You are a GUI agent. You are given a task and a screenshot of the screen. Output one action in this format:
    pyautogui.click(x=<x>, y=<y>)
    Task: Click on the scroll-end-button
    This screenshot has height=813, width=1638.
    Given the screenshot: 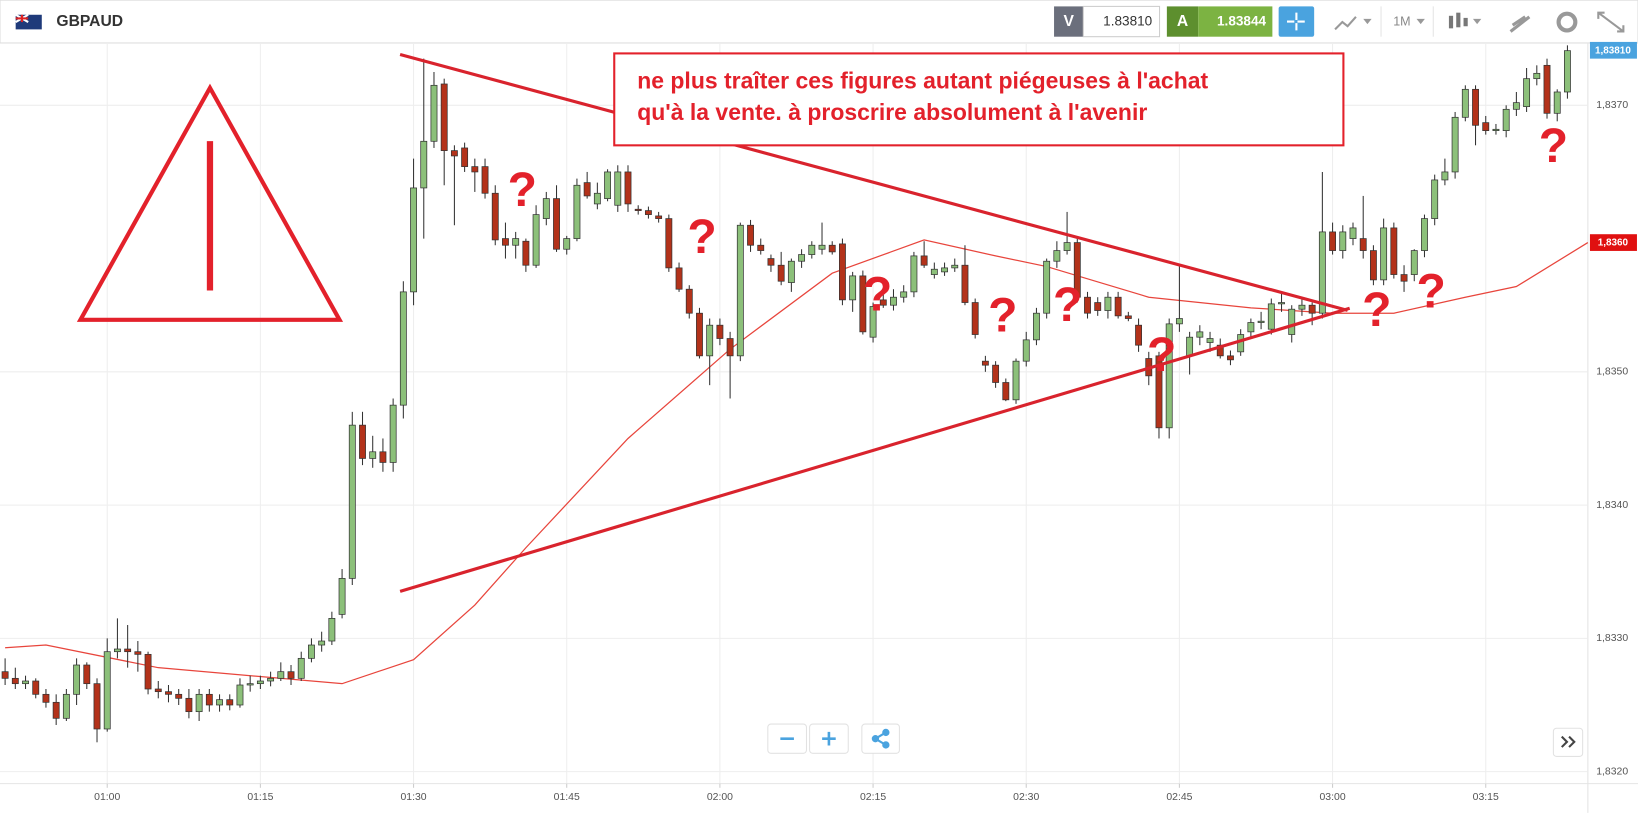 What is the action you would take?
    pyautogui.click(x=1568, y=742)
    